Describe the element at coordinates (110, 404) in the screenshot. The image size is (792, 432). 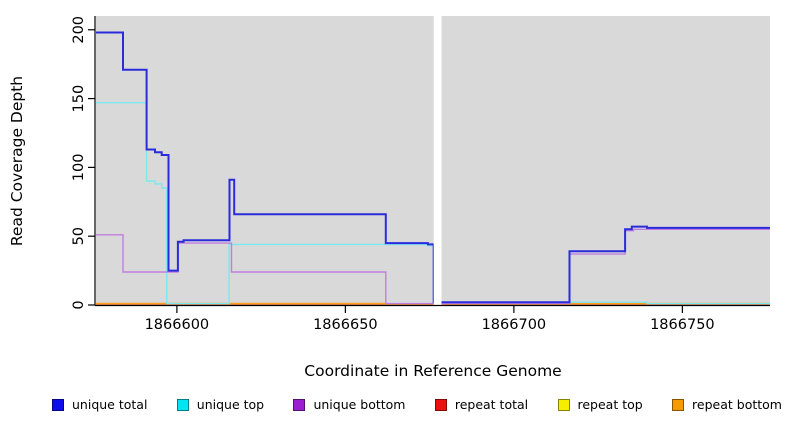
I see `legend-label: unique total` at that location.